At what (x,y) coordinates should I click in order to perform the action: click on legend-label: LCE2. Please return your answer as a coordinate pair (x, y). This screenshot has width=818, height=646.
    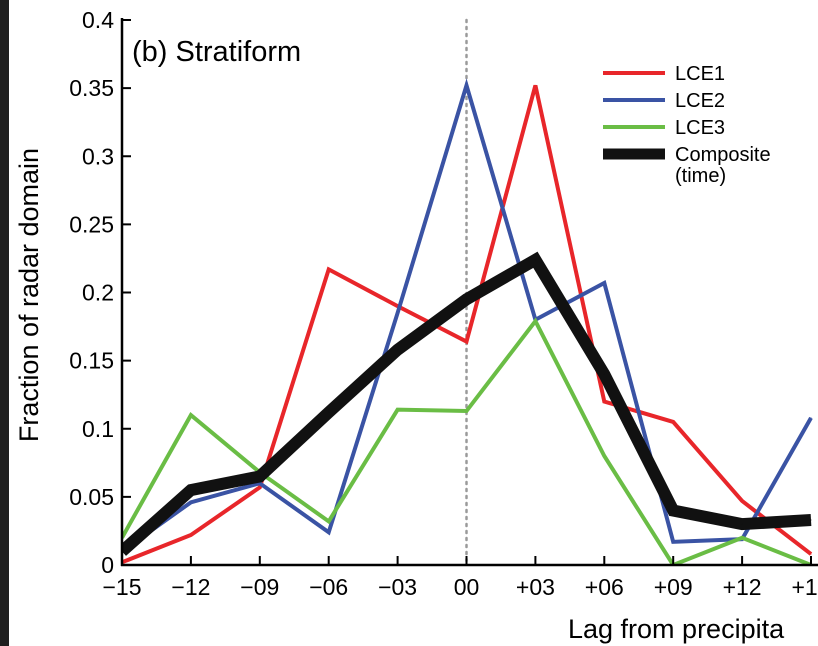
    Looking at the image, I should click on (700, 101).